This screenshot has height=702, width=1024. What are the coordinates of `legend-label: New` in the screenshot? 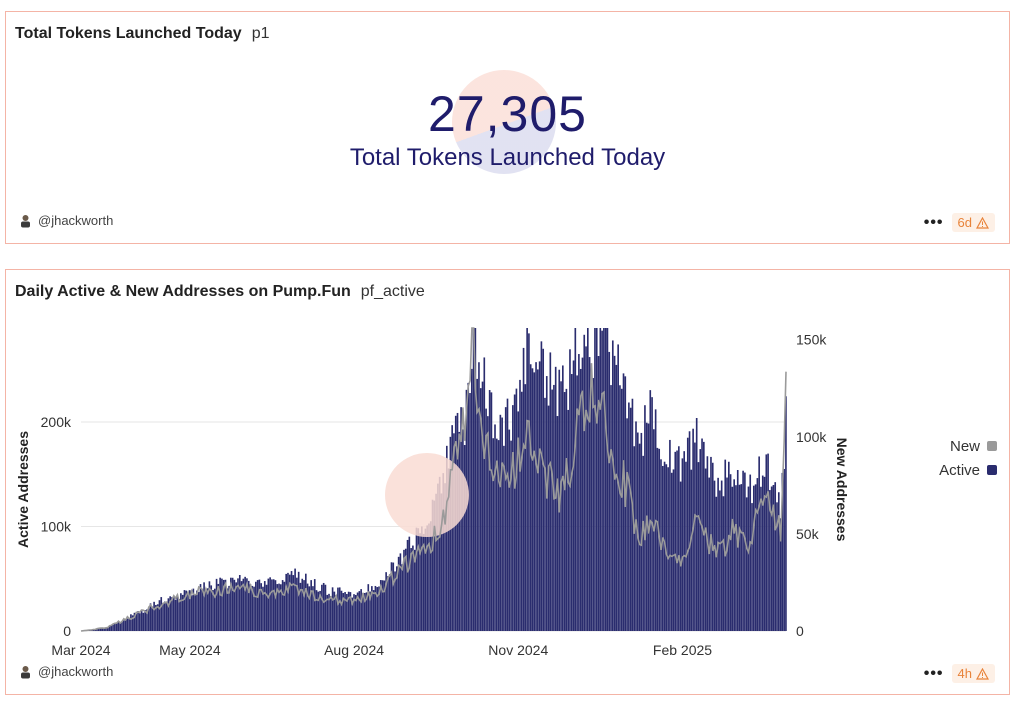 It's located at (965, 446).